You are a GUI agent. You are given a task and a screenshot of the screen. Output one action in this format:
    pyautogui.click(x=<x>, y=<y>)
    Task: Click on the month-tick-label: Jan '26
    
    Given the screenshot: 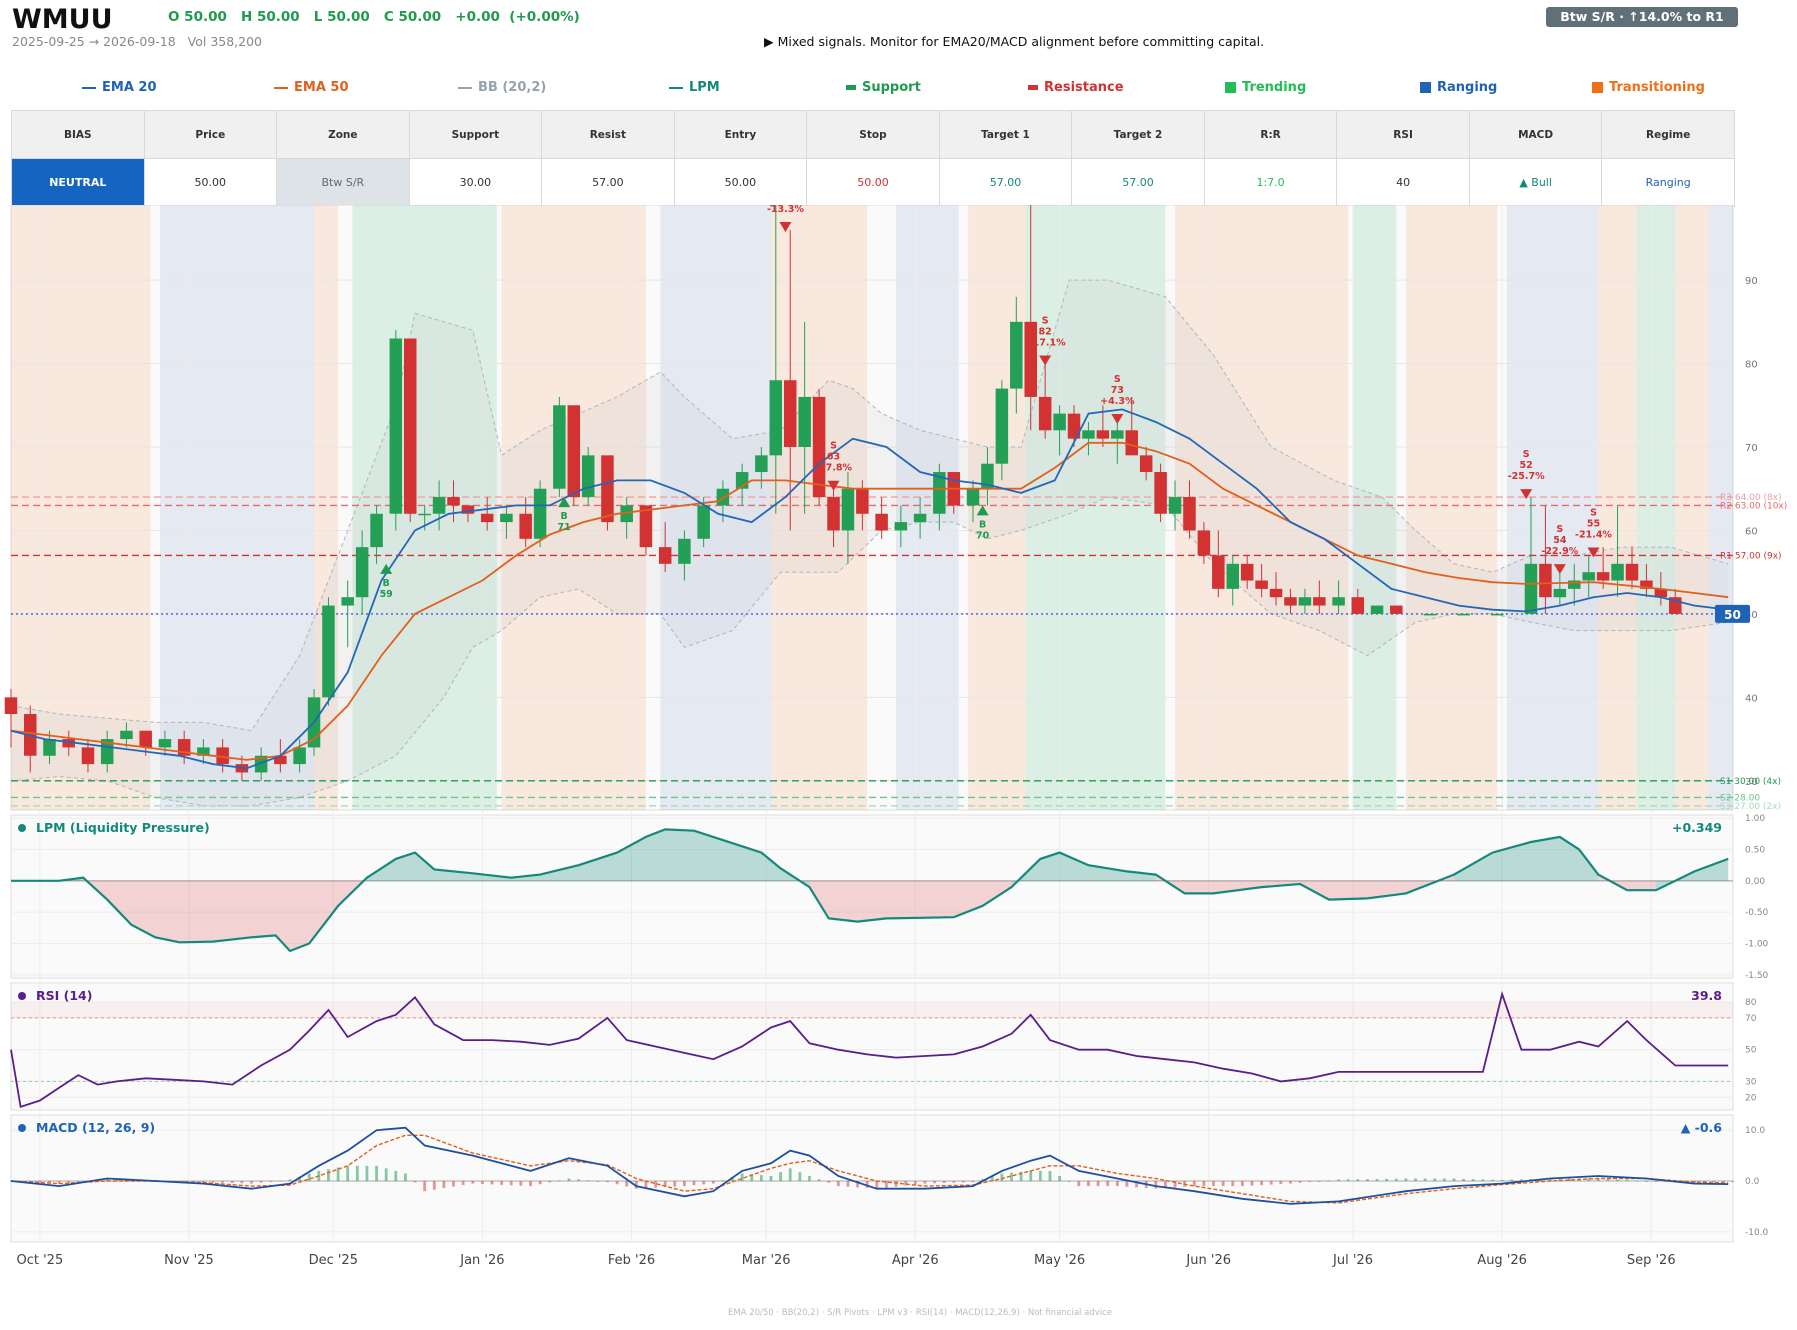 What is the action you would take?
    pyautogui.click(x=481, y=1260)
    